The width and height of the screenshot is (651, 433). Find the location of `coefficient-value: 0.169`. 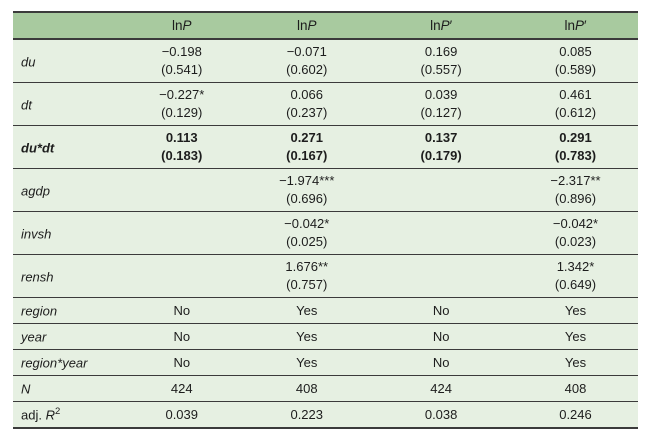

coefficient-value: 0.169 is located at coordinates (441, 51).